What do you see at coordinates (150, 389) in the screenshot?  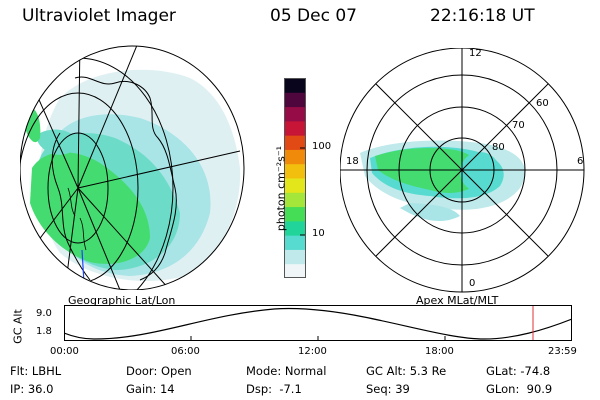 I see `gain-info: Gain: 14` at bounding box center [150, 389].